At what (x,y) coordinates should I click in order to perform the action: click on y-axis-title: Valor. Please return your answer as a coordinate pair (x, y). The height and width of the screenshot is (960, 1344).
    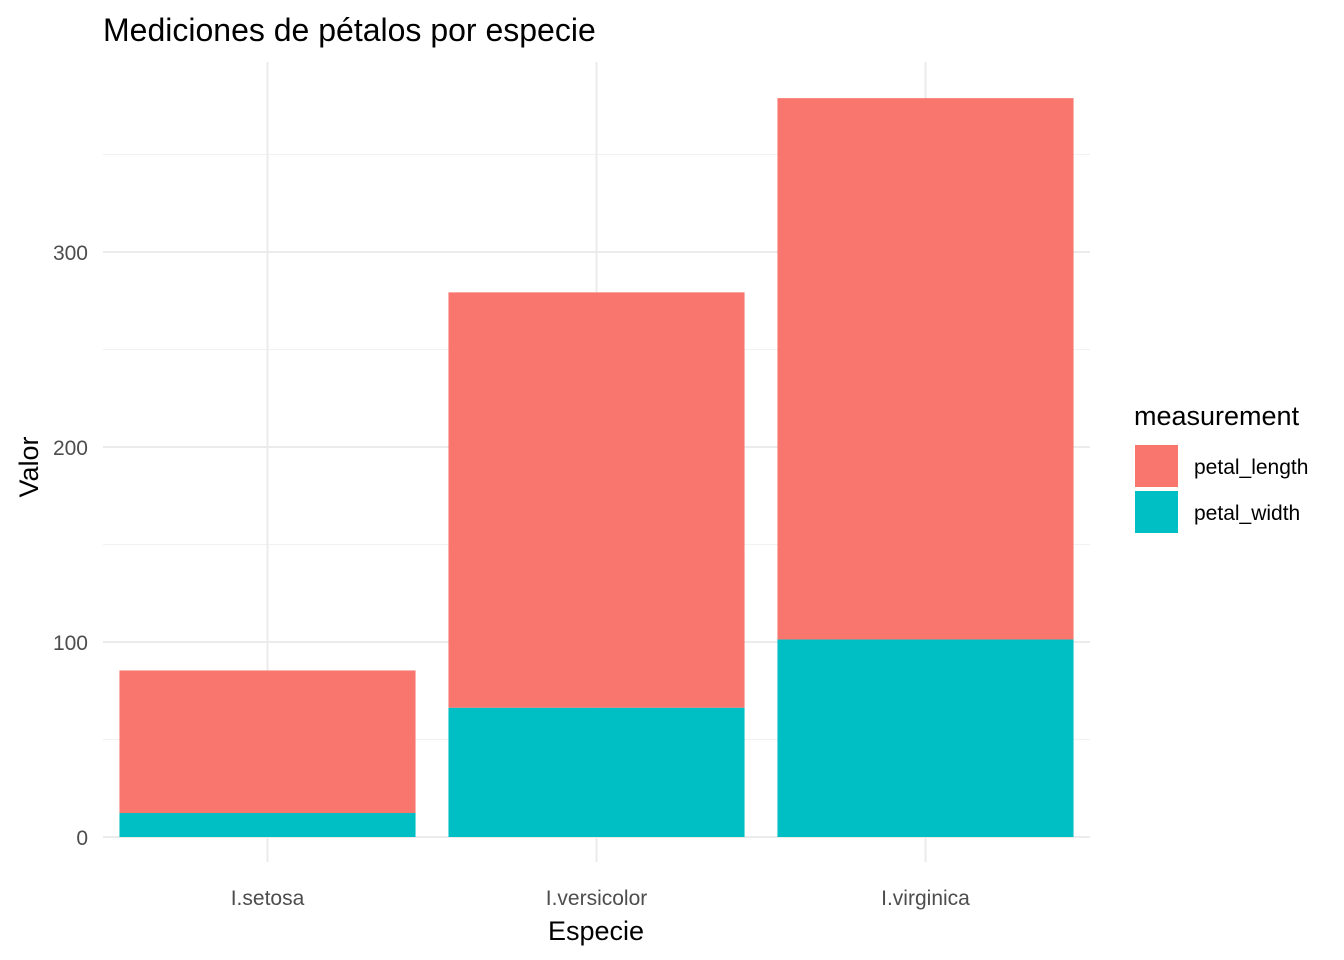
    Looking at the image, I should click on (29, 466).